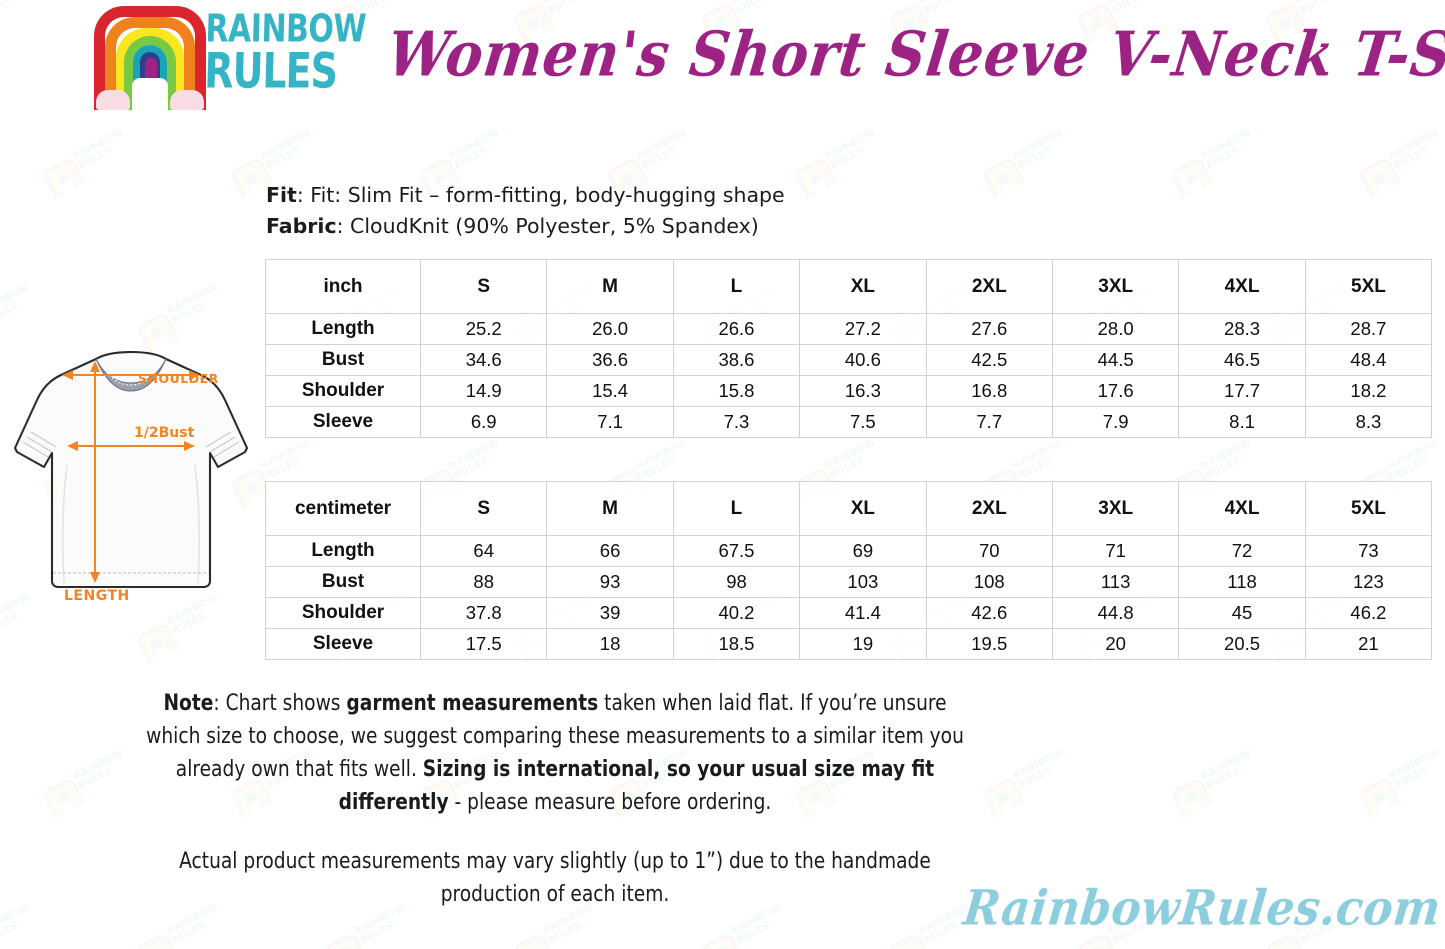 The width and height of the screenshot is (1445, 949). Describe the element at coordinates (610, 286) in the screenshot. I see `table-size-header-m: M` at that location.